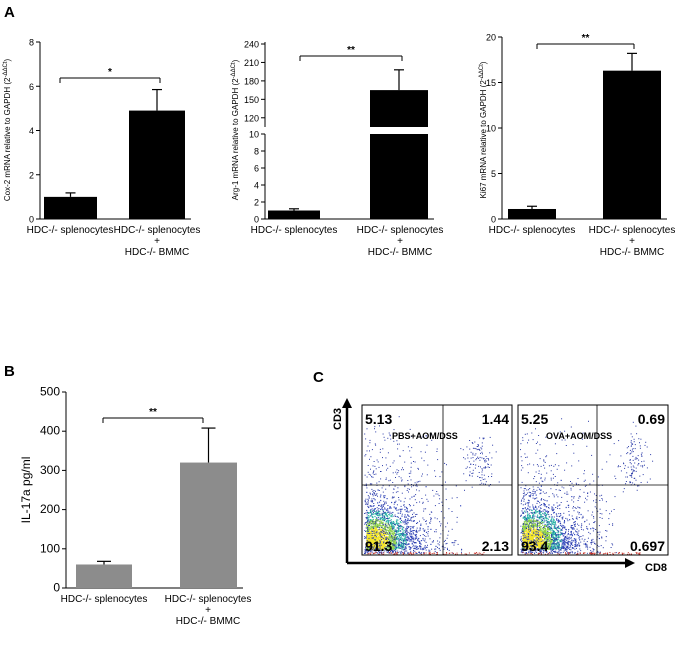 The width and height of the screenshot is (700, 649). What do you see at coordinates (318, 377) in the screenshot?
I see `panel-label-c: C` at bounding box center [318, 377].